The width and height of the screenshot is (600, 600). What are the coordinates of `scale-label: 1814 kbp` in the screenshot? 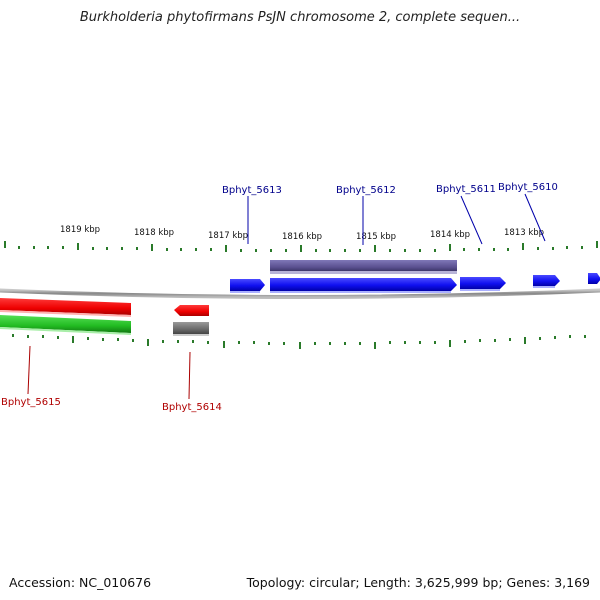 It's located at (450, 235).